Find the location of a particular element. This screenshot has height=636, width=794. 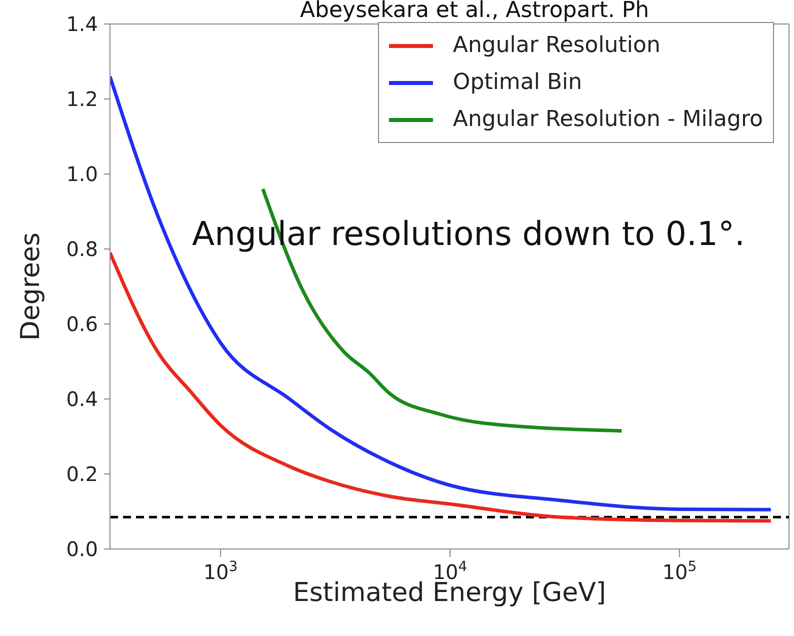

legend-label: Angular Resolution - Milagro is located at coordinates (607, 120).